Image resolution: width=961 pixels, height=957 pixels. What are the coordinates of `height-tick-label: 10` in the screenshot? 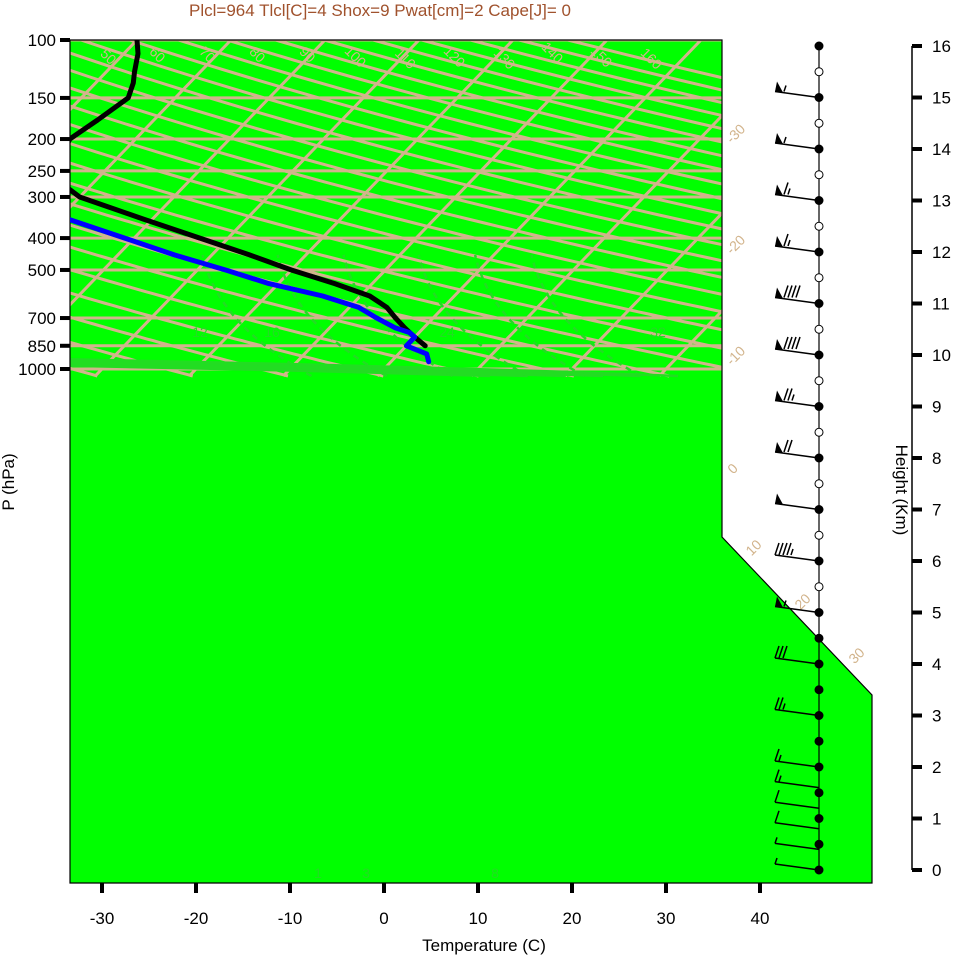 It's located at (941, 355).